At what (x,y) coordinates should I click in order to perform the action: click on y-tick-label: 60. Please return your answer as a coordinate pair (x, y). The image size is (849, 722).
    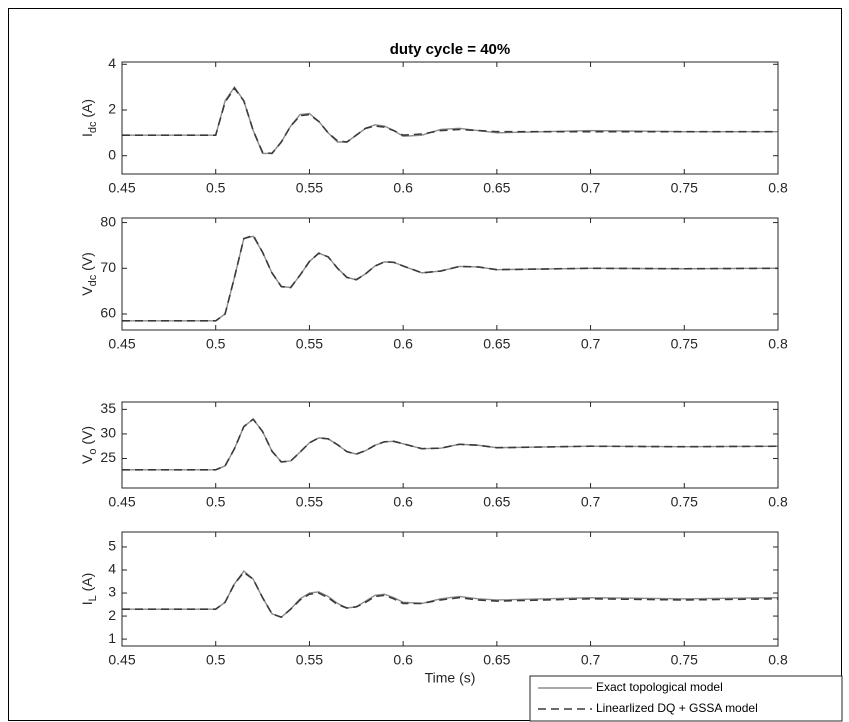
    Looking at the image, I should click on (108, 313).